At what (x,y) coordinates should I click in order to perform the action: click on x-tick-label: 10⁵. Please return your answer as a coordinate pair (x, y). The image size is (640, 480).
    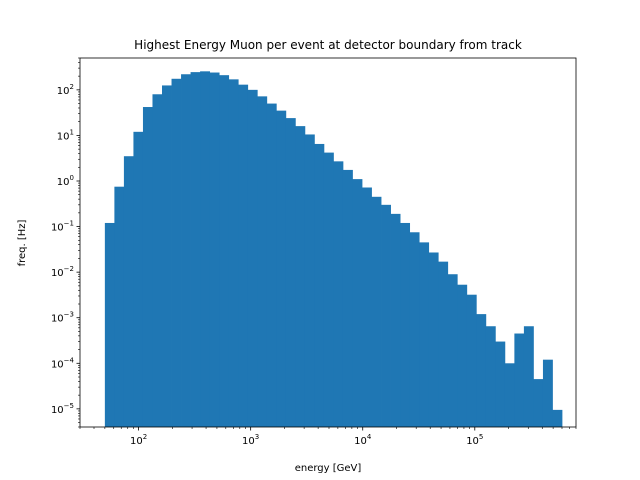
    Looking at the image, I should click on (474, 440).